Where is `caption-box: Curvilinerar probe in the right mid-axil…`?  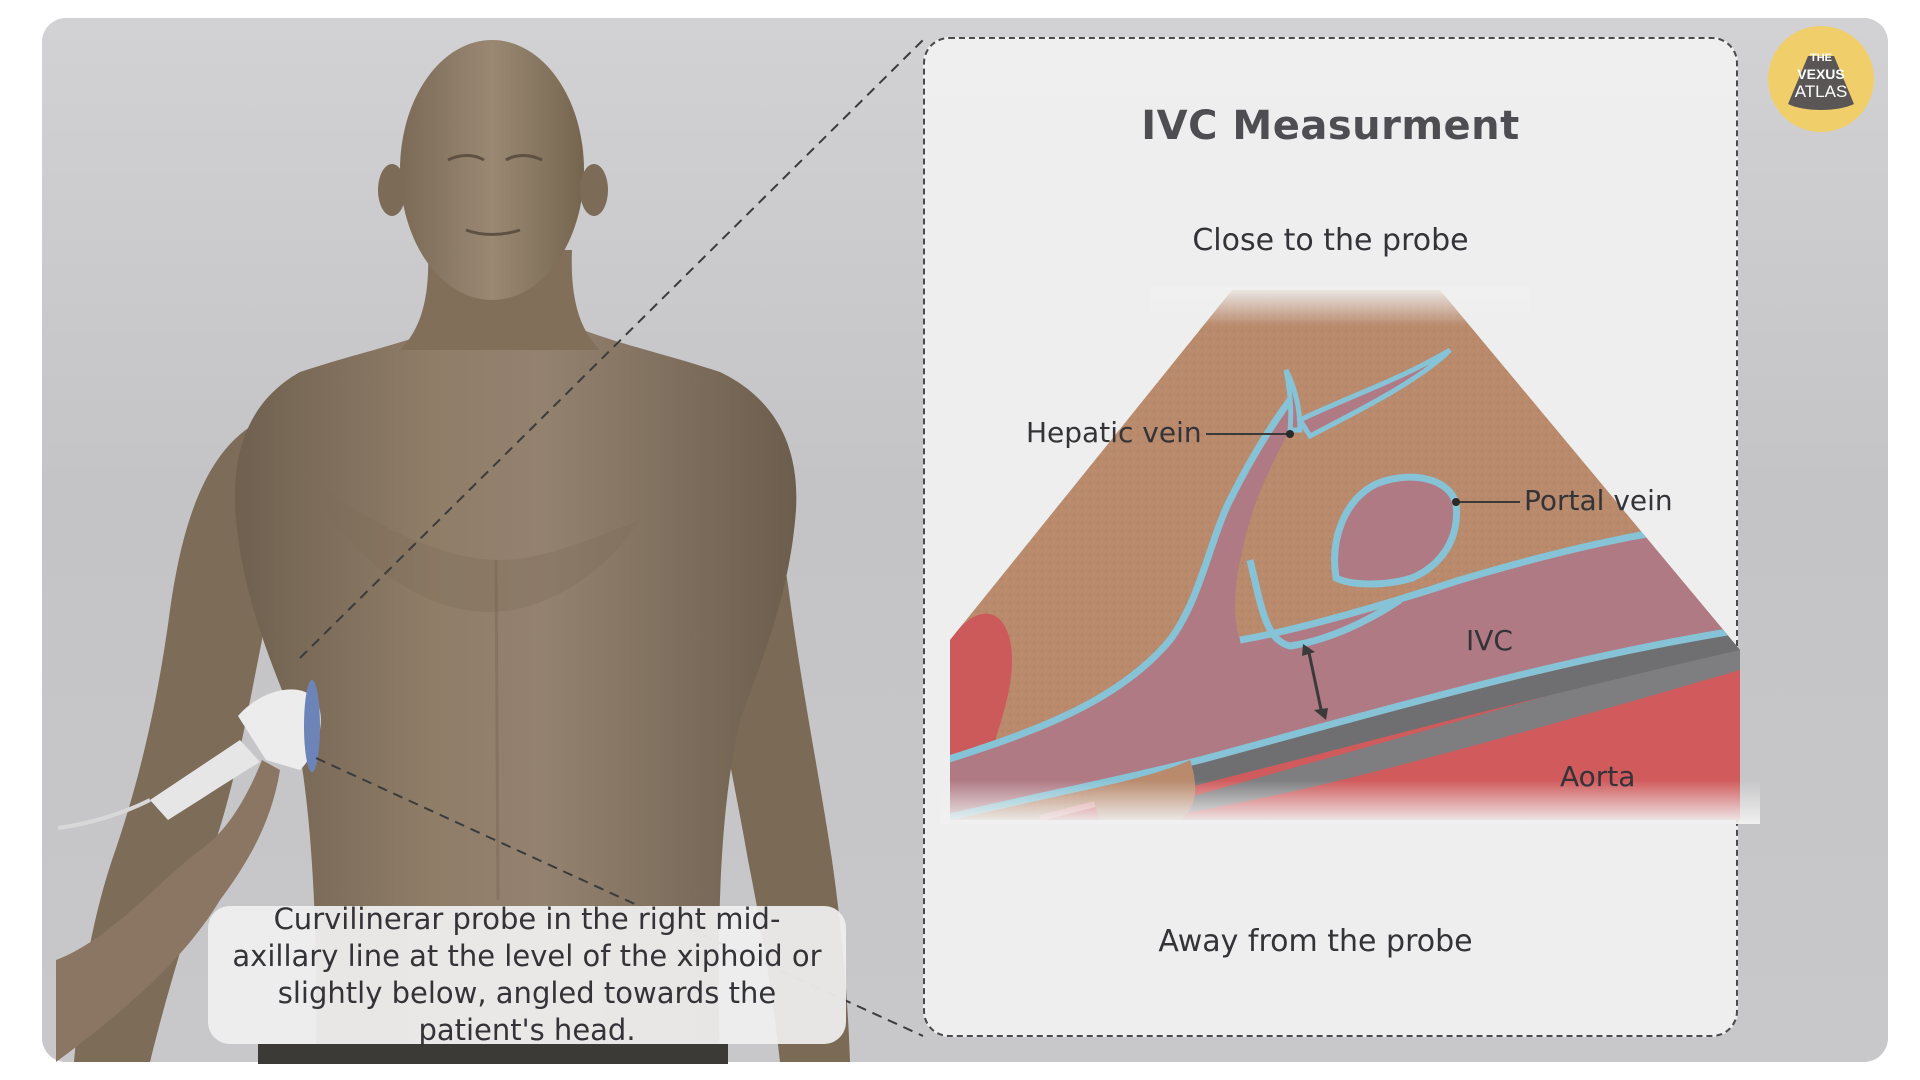
caption-box: Curvilinerar probe in the right mid-axil… is located at coordinates (527, 974).